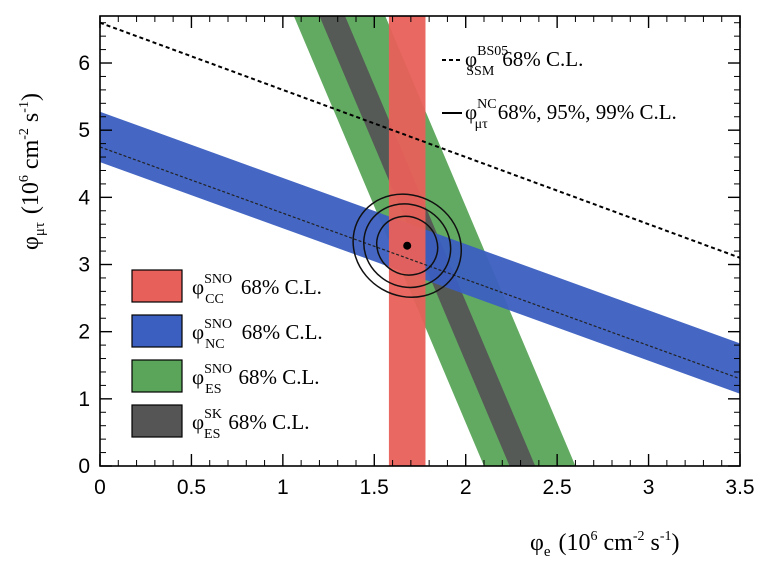 The height and width of the screenshot is (564, 760). Describe the element at coordinates (84, 130) in the screenshot. I see `y-tick-label: 5` at that location.